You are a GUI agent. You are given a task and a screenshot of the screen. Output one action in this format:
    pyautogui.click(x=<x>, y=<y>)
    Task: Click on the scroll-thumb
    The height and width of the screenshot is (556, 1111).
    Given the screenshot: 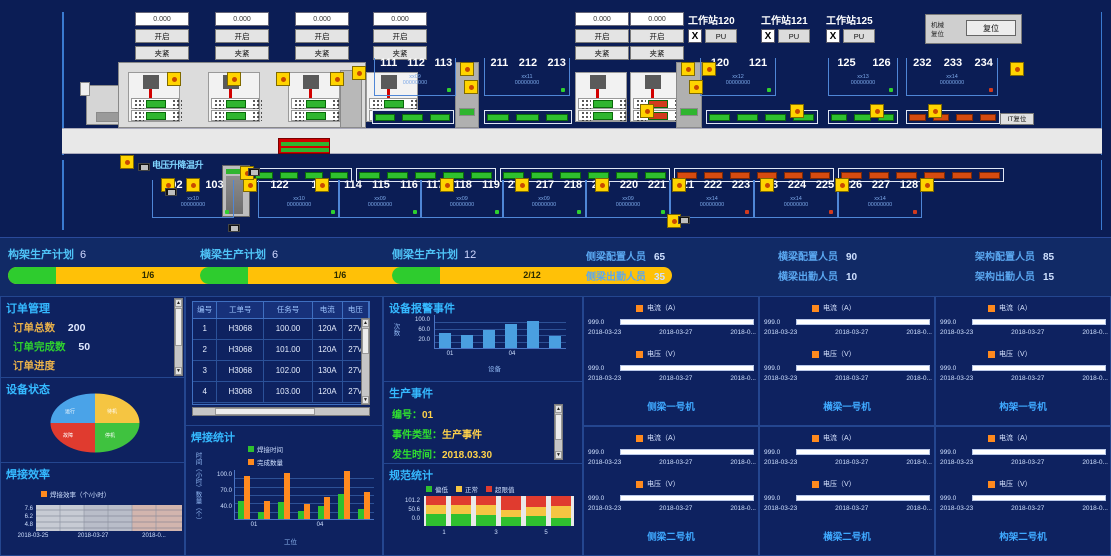 What is the action you would take?
    pyautogui.click(x=178, y=327)
    